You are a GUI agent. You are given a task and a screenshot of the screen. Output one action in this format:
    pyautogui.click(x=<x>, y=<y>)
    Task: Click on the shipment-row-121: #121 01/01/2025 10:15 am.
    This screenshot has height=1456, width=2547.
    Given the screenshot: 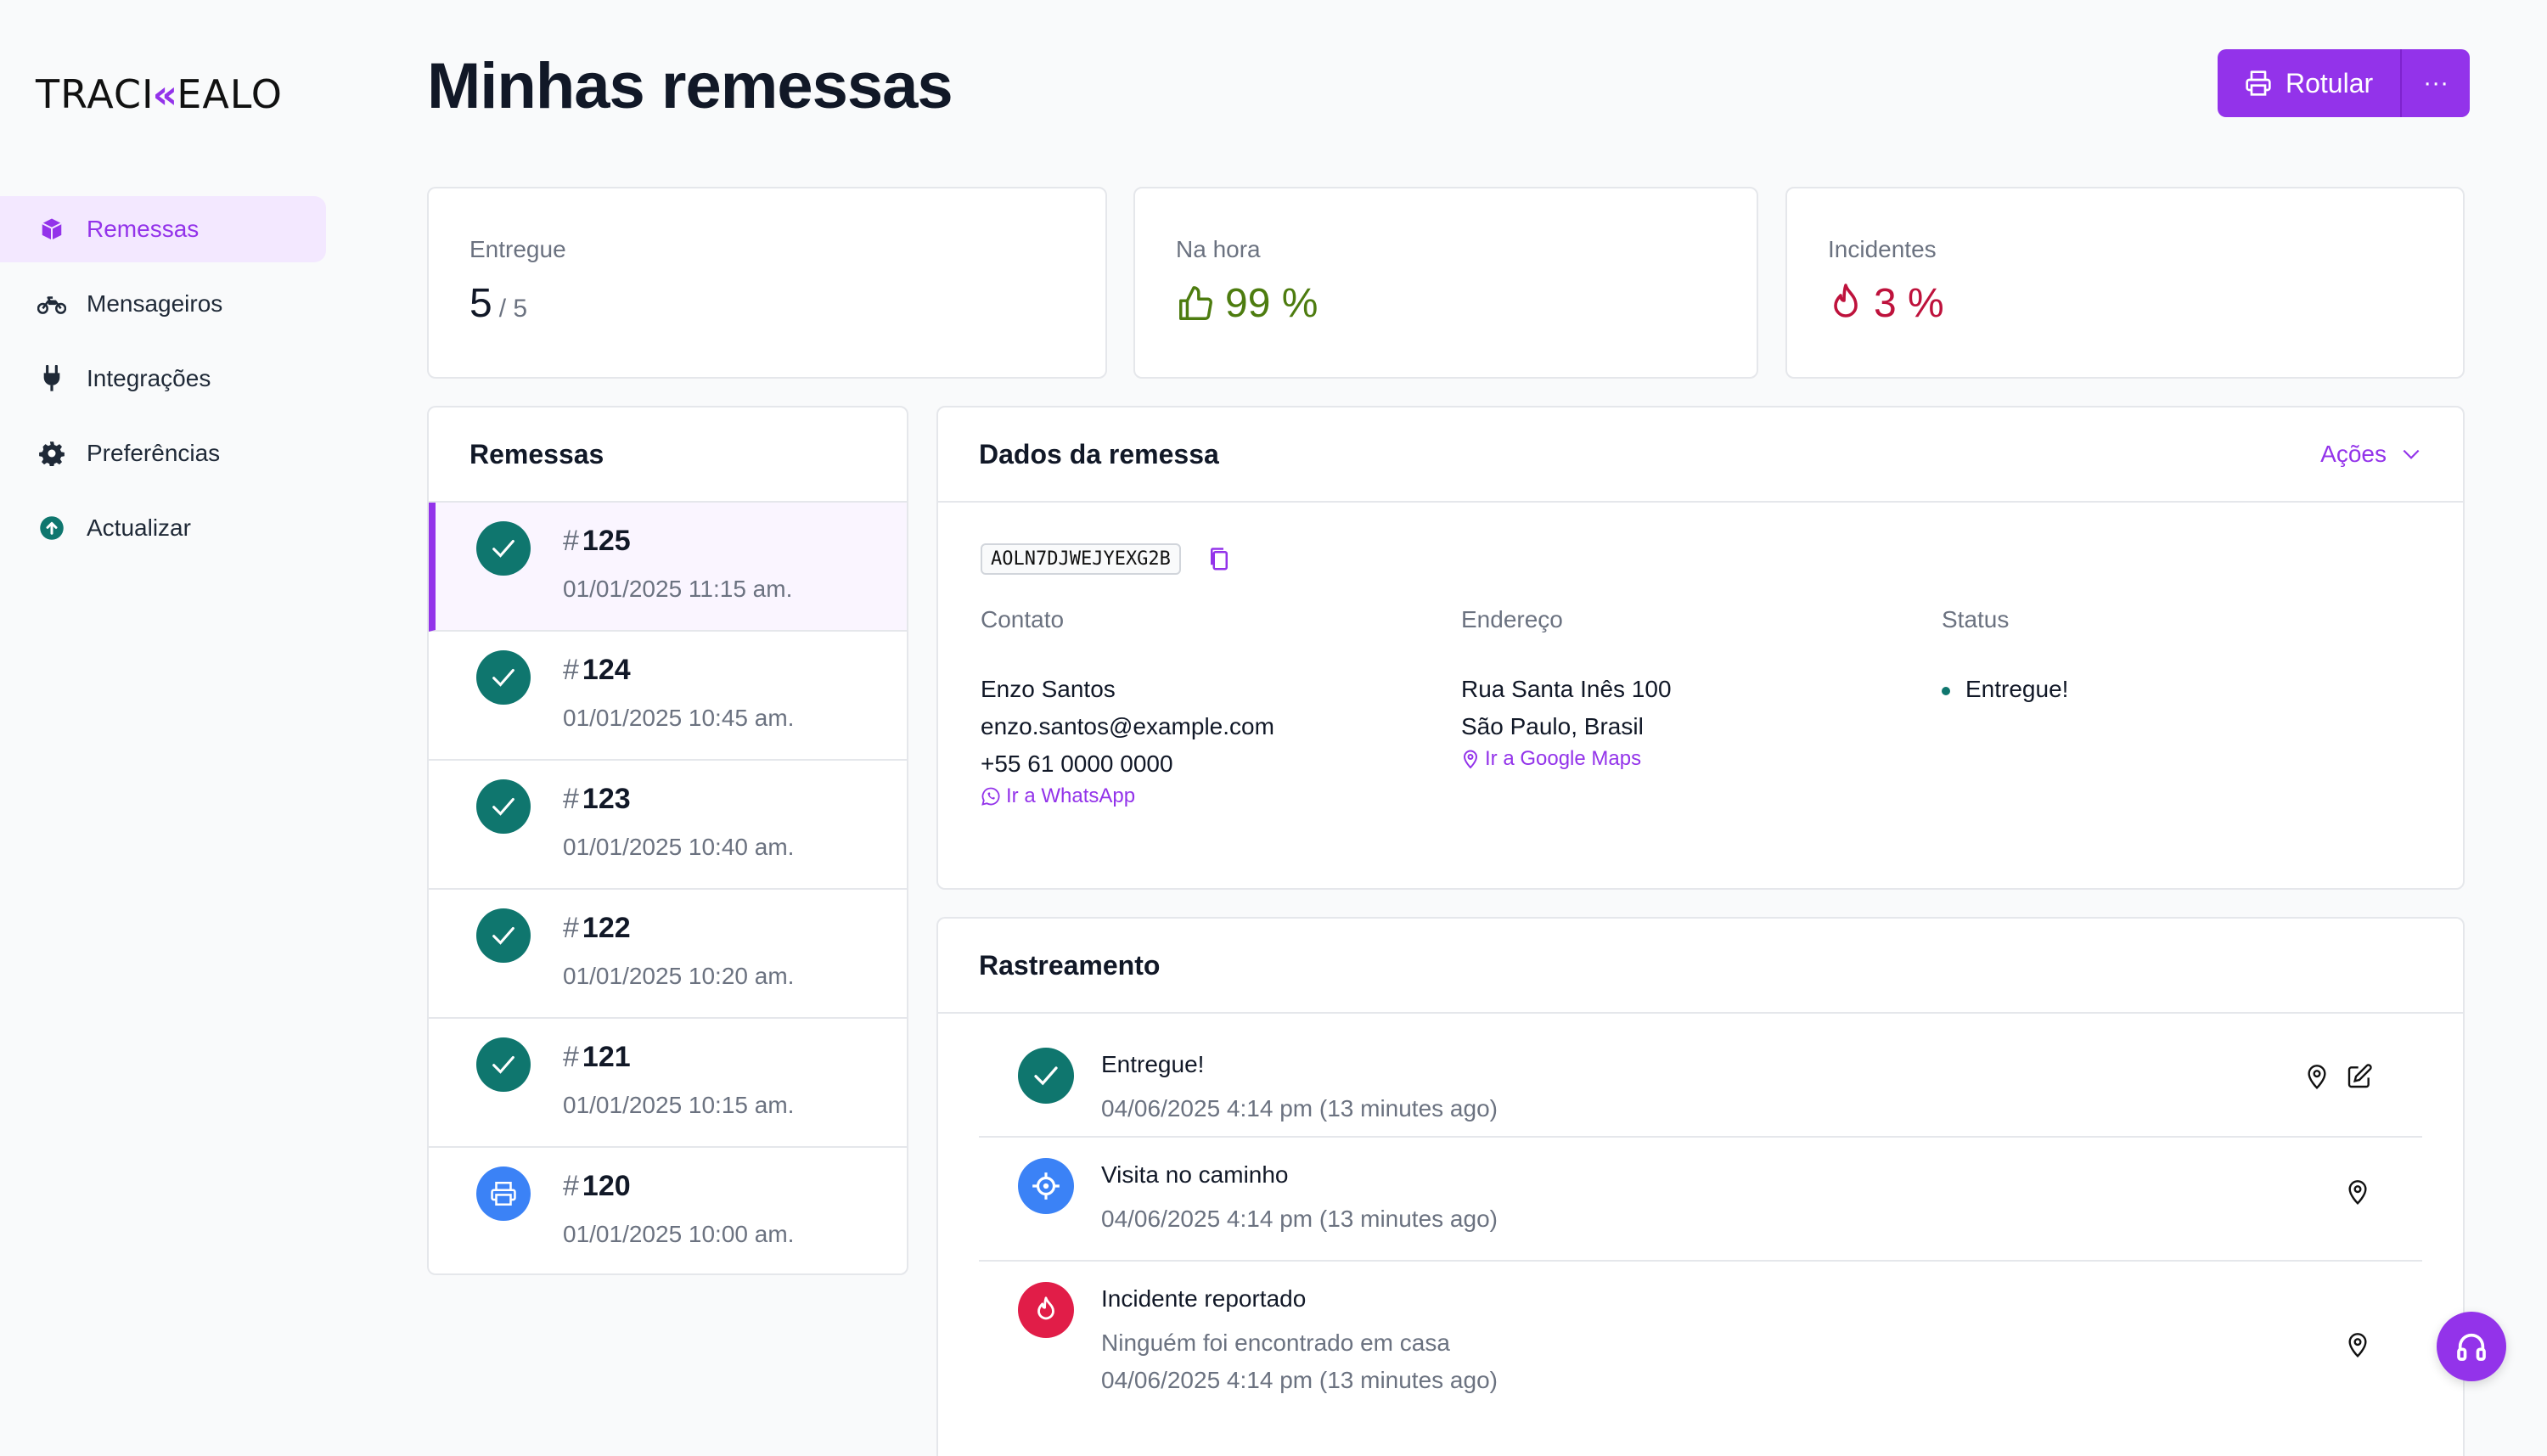 What is the action you would take?
    pyautogui.click(x=668, y=1083)
    